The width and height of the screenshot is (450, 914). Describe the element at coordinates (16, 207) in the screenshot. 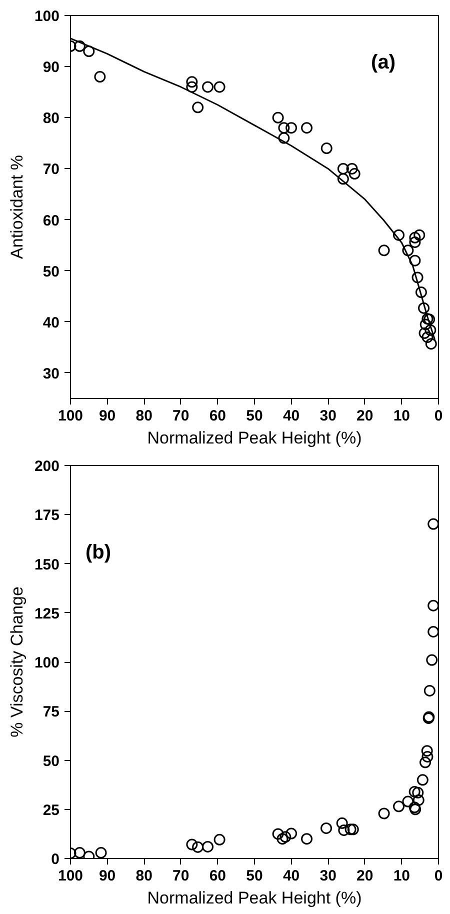

I see `y-axis-title: Antioxidant %` at that location.